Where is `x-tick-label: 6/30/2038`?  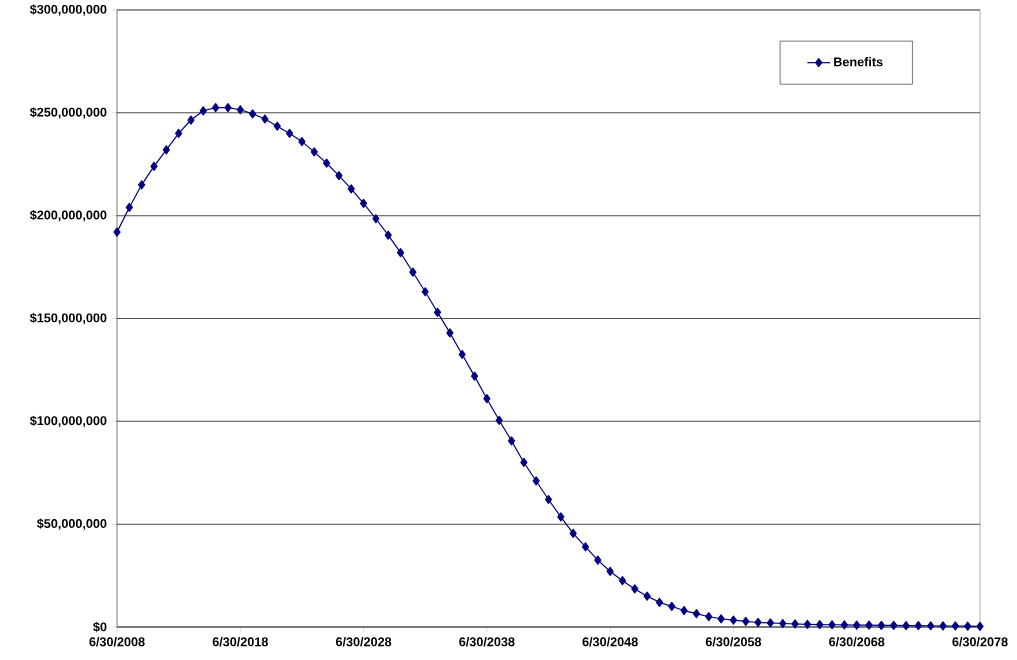 x-tick-label: 6/30/2038 is located at coordinates (487, 642).